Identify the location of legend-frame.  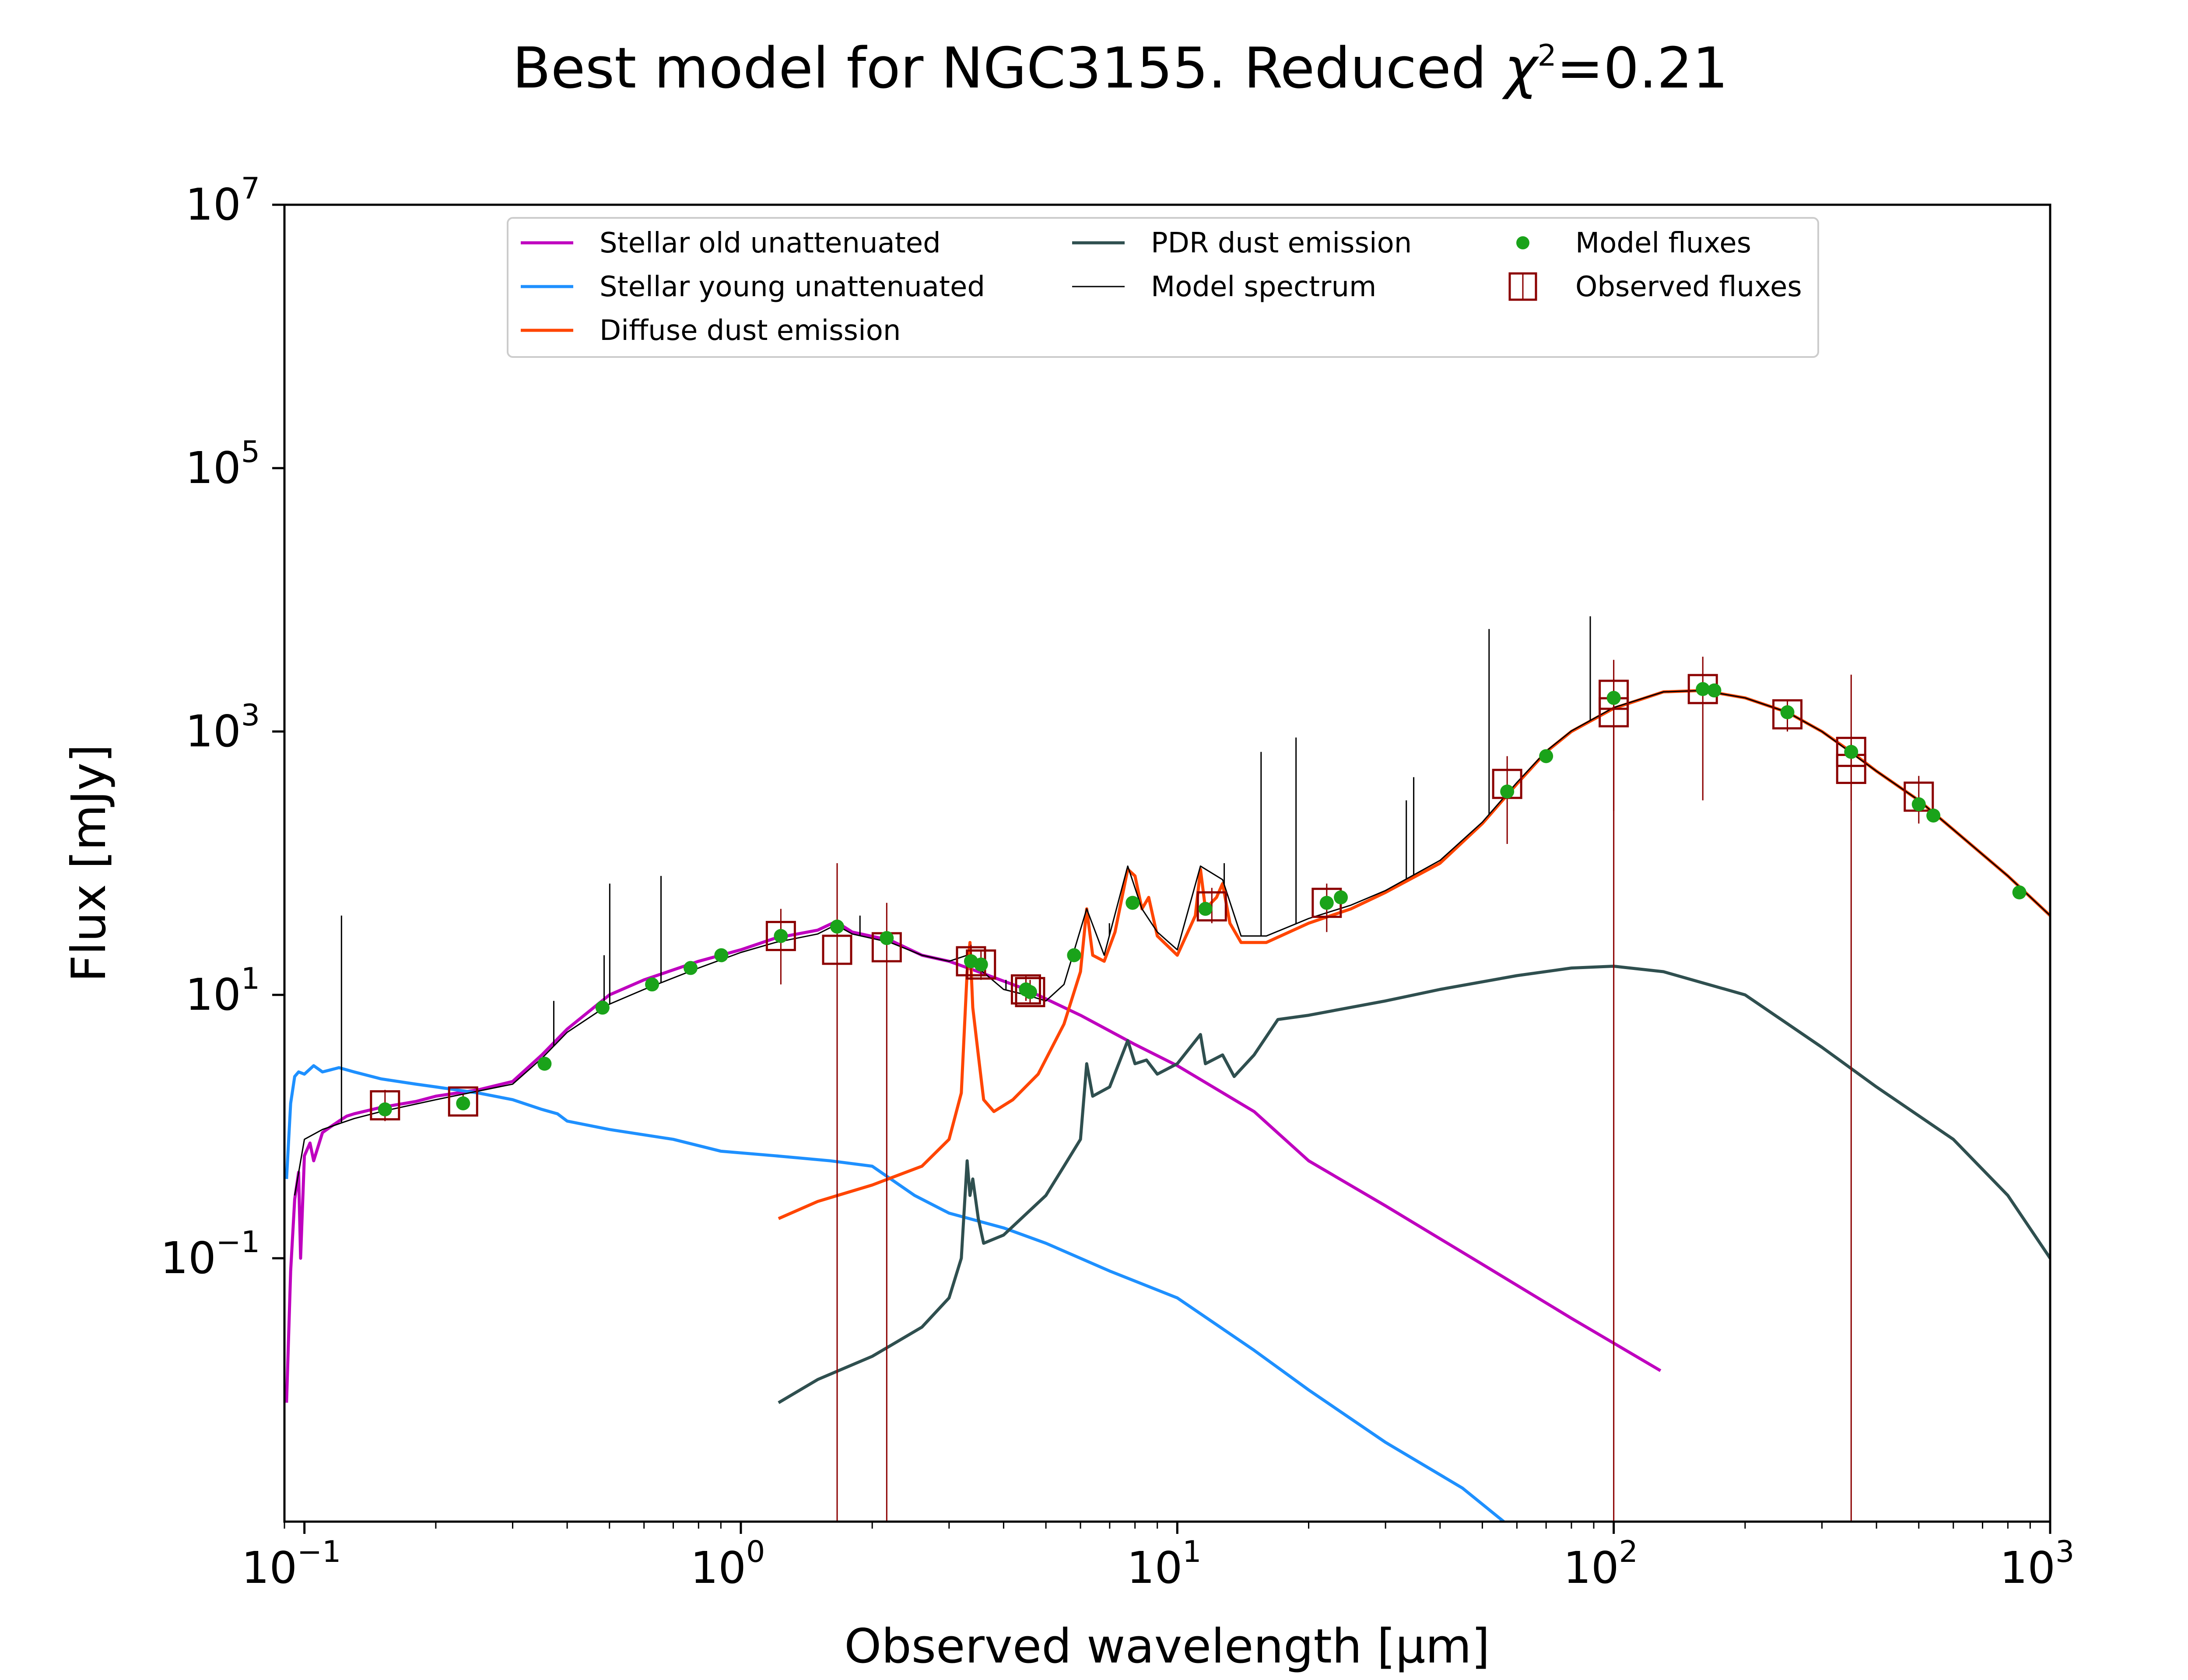
(1163, 287).